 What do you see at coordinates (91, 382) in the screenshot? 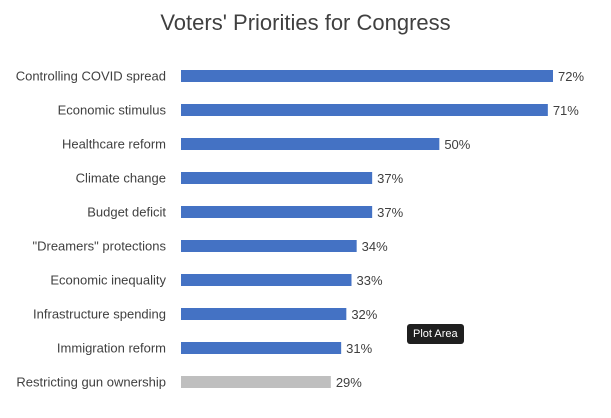
I see `category-label: Restricting gun ownership` at bounding box center [91, 382].